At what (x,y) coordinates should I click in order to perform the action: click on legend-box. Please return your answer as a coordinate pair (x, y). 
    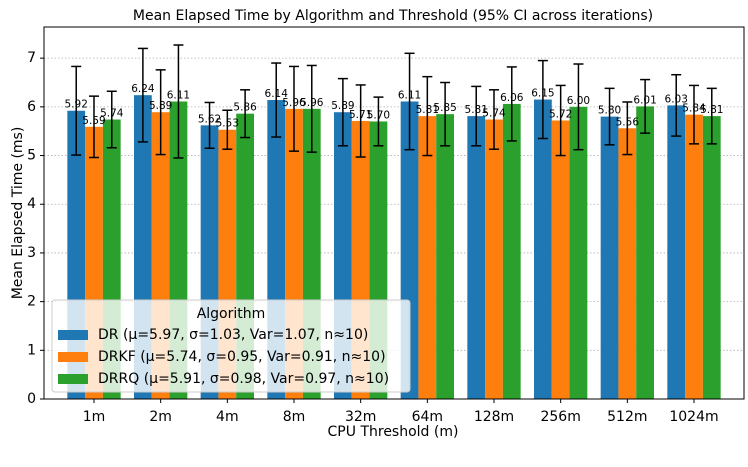
    Looking at the image, I should click on (231, 346).